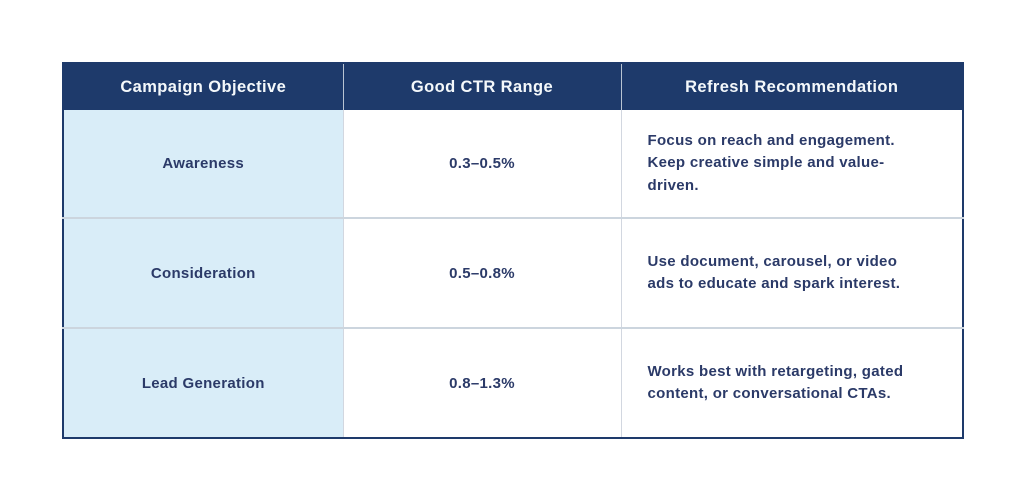 This screenshot has width=1024, height=497. What do you see at coordinates (481, 272) in the screenshot?
I see `ctr-range-cell: 0.5–0.8%` at bounding box center [481, 272].